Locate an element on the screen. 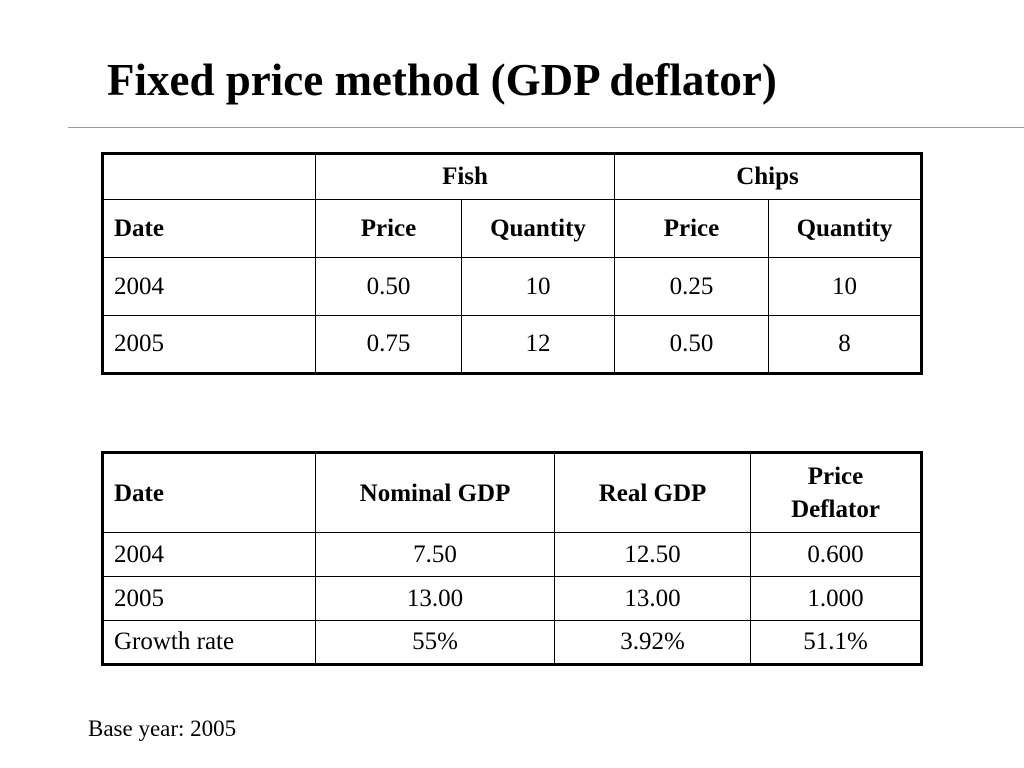  cell-price-deflator: 0.600 is located at coordinates (836, 554).